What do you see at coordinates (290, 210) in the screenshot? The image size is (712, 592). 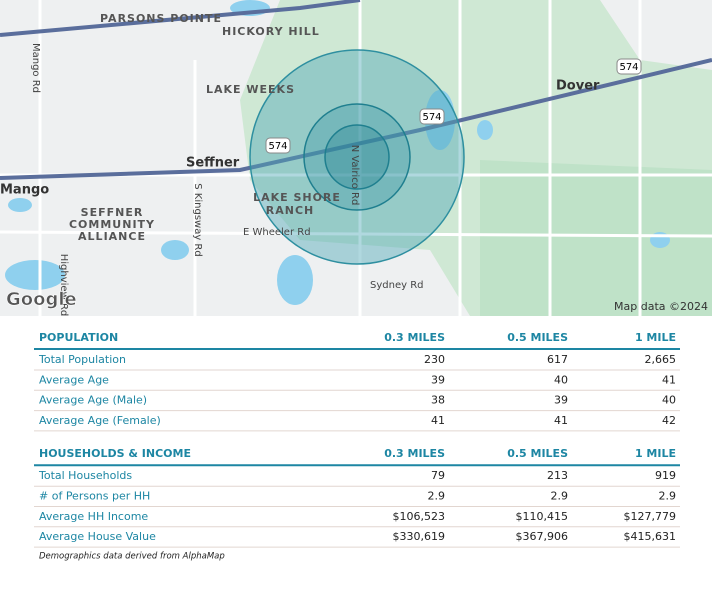 I see `map-label: RANCH` at bounding box center [290, 210].